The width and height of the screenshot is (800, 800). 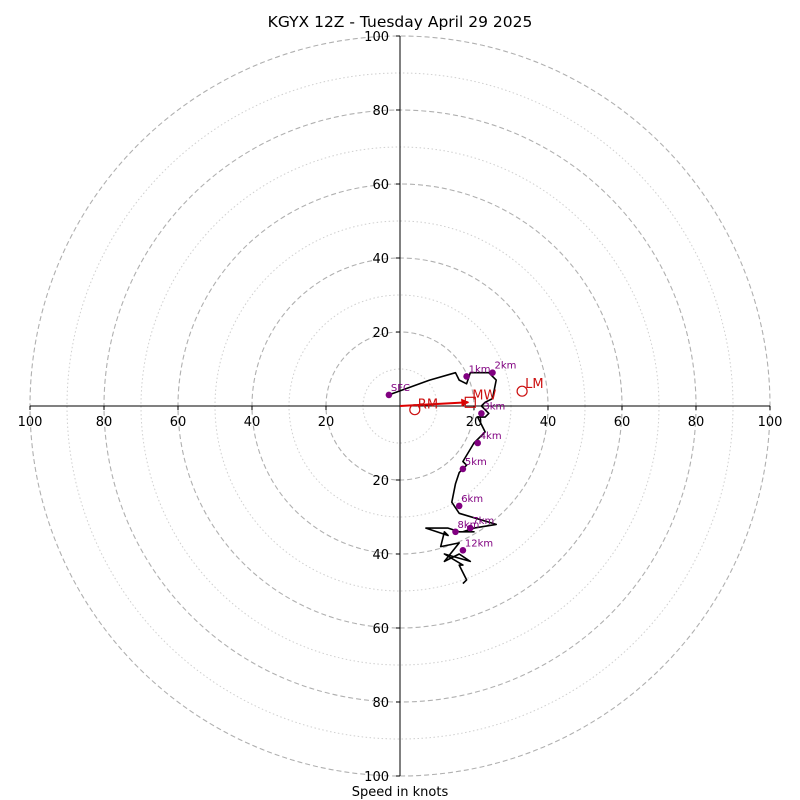 I want to click on storm-motion-markers: RM LM MW, so click(x=471, y=396).